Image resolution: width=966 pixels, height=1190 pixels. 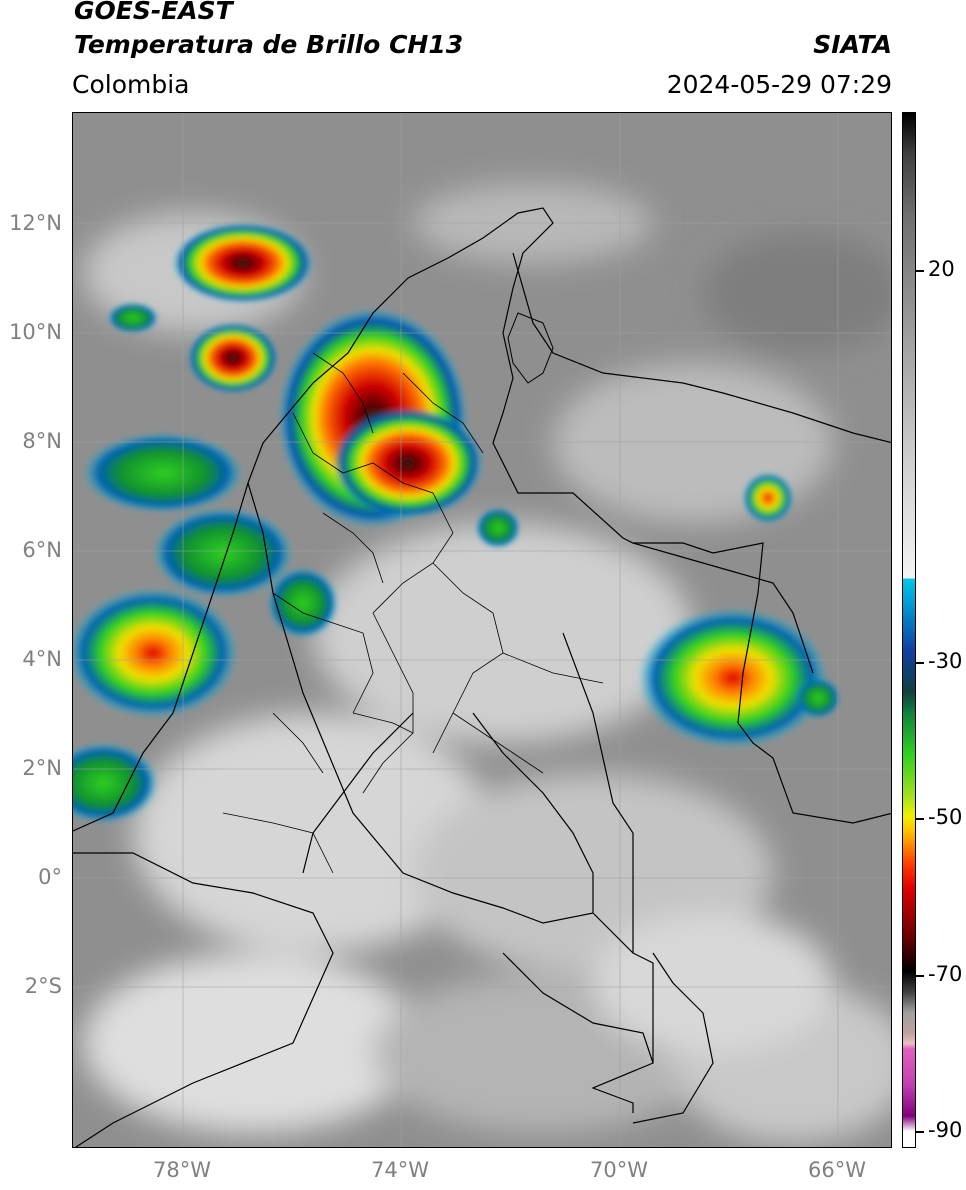 I want to click on lon-label-74w: 74°W, so click(x=400, y=1170).